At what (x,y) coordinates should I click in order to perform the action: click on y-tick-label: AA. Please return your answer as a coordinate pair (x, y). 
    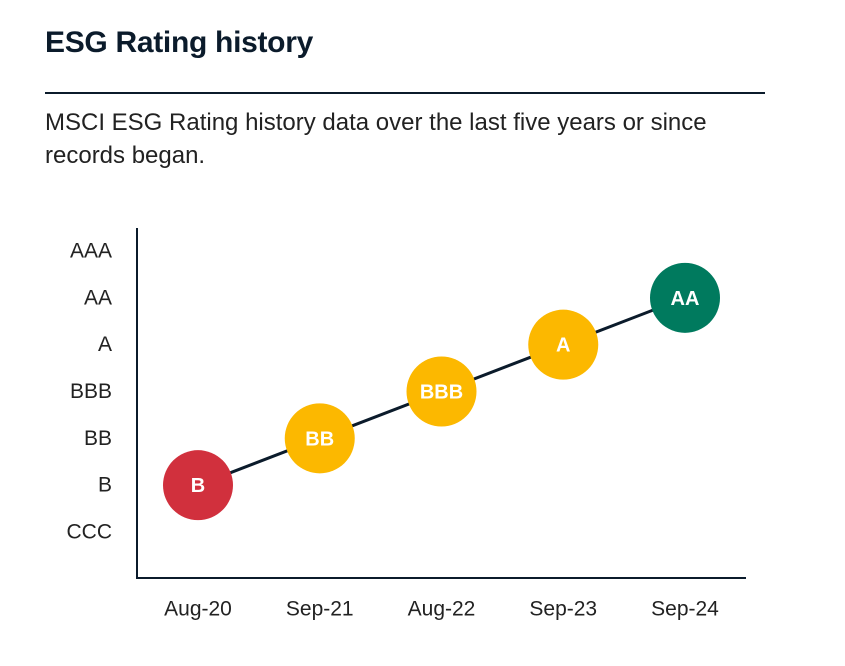
    Looking at the image, I should click on (98, 297).